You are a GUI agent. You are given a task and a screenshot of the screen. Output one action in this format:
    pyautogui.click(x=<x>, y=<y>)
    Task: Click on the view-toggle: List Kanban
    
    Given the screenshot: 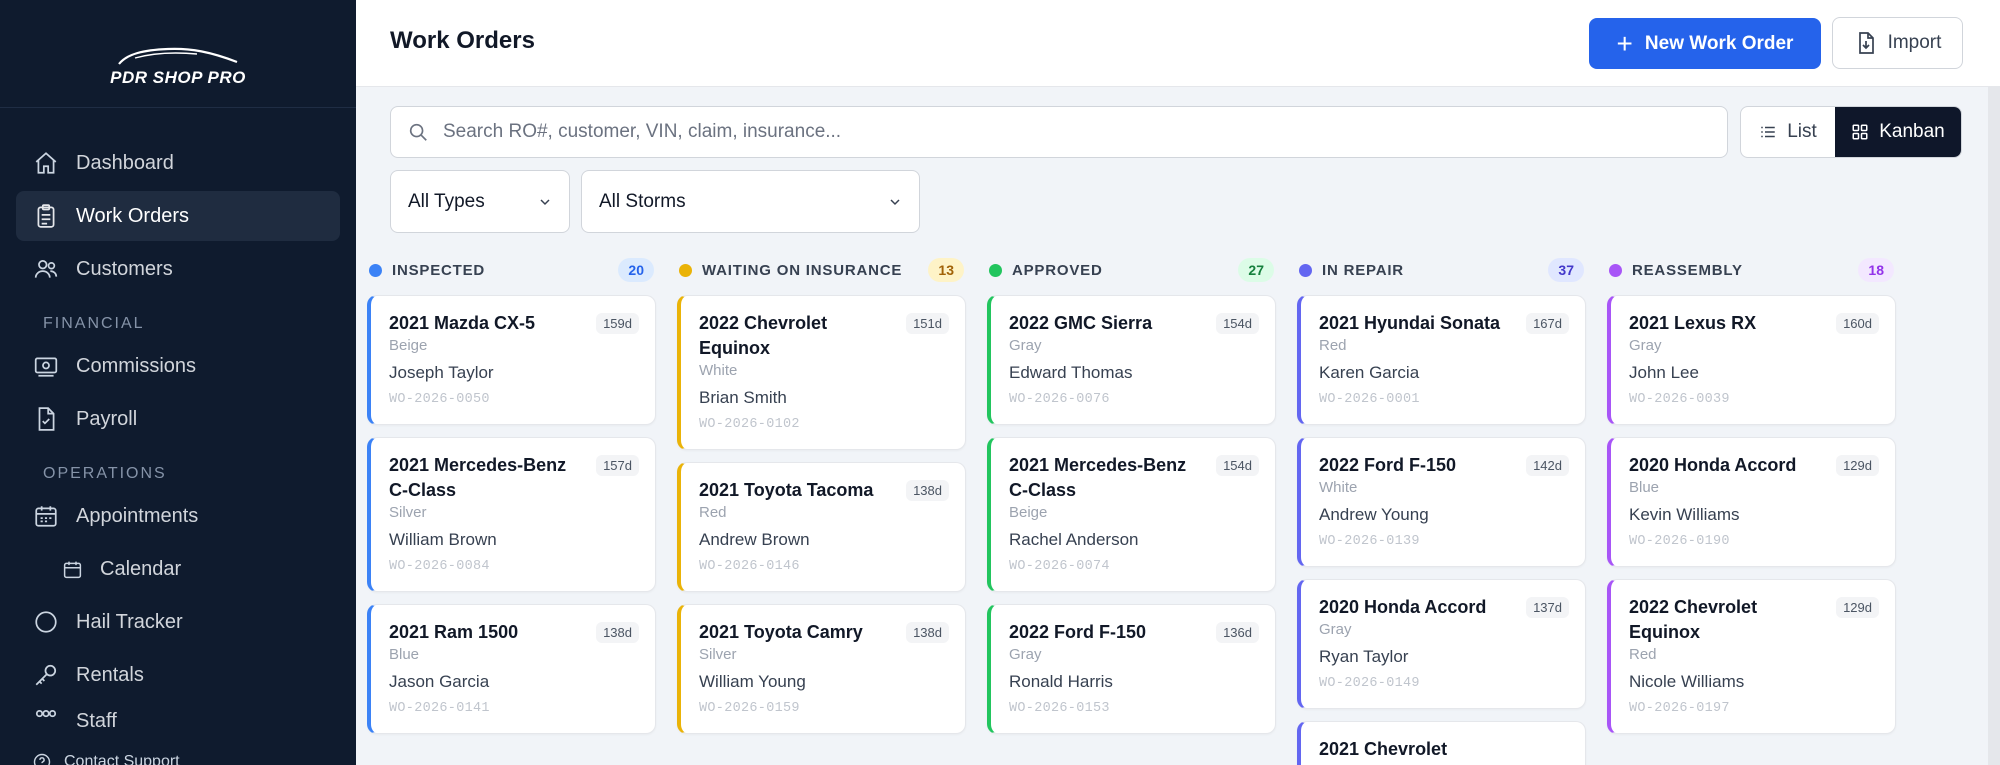 What is the action you would take?
    pyautogui.click(x=1851, y=132)
    